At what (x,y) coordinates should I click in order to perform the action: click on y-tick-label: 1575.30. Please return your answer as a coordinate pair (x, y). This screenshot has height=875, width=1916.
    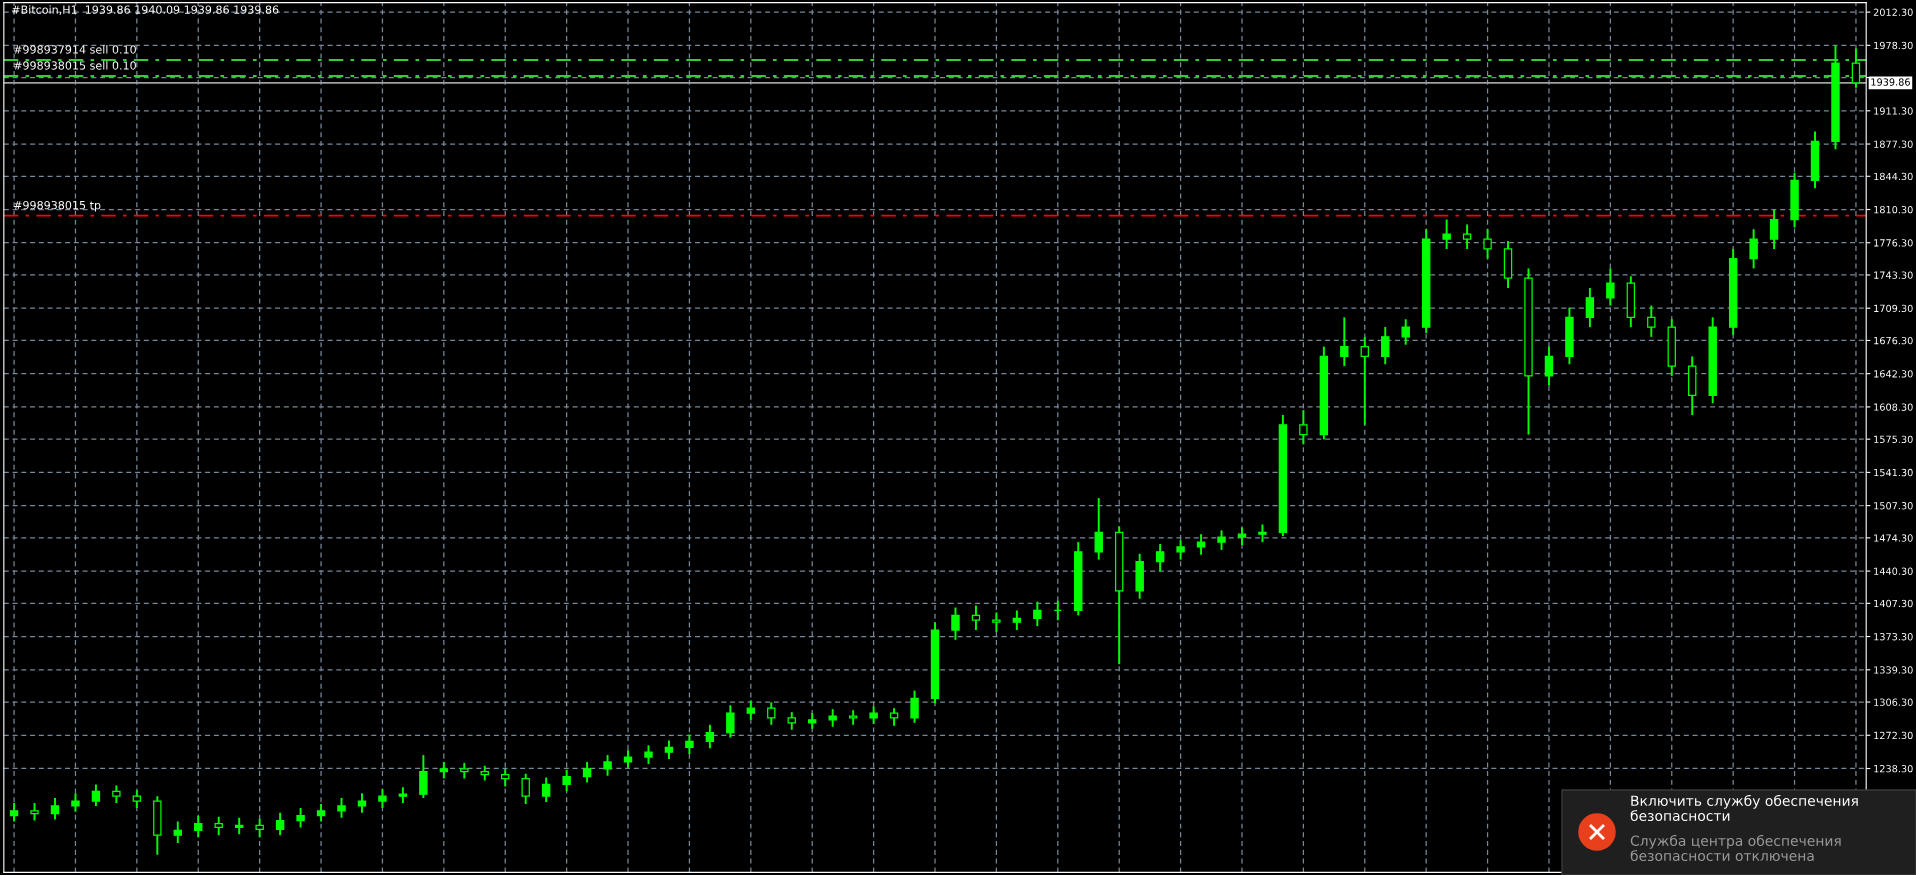
    Looking at the image, I should click on (1893, 439).